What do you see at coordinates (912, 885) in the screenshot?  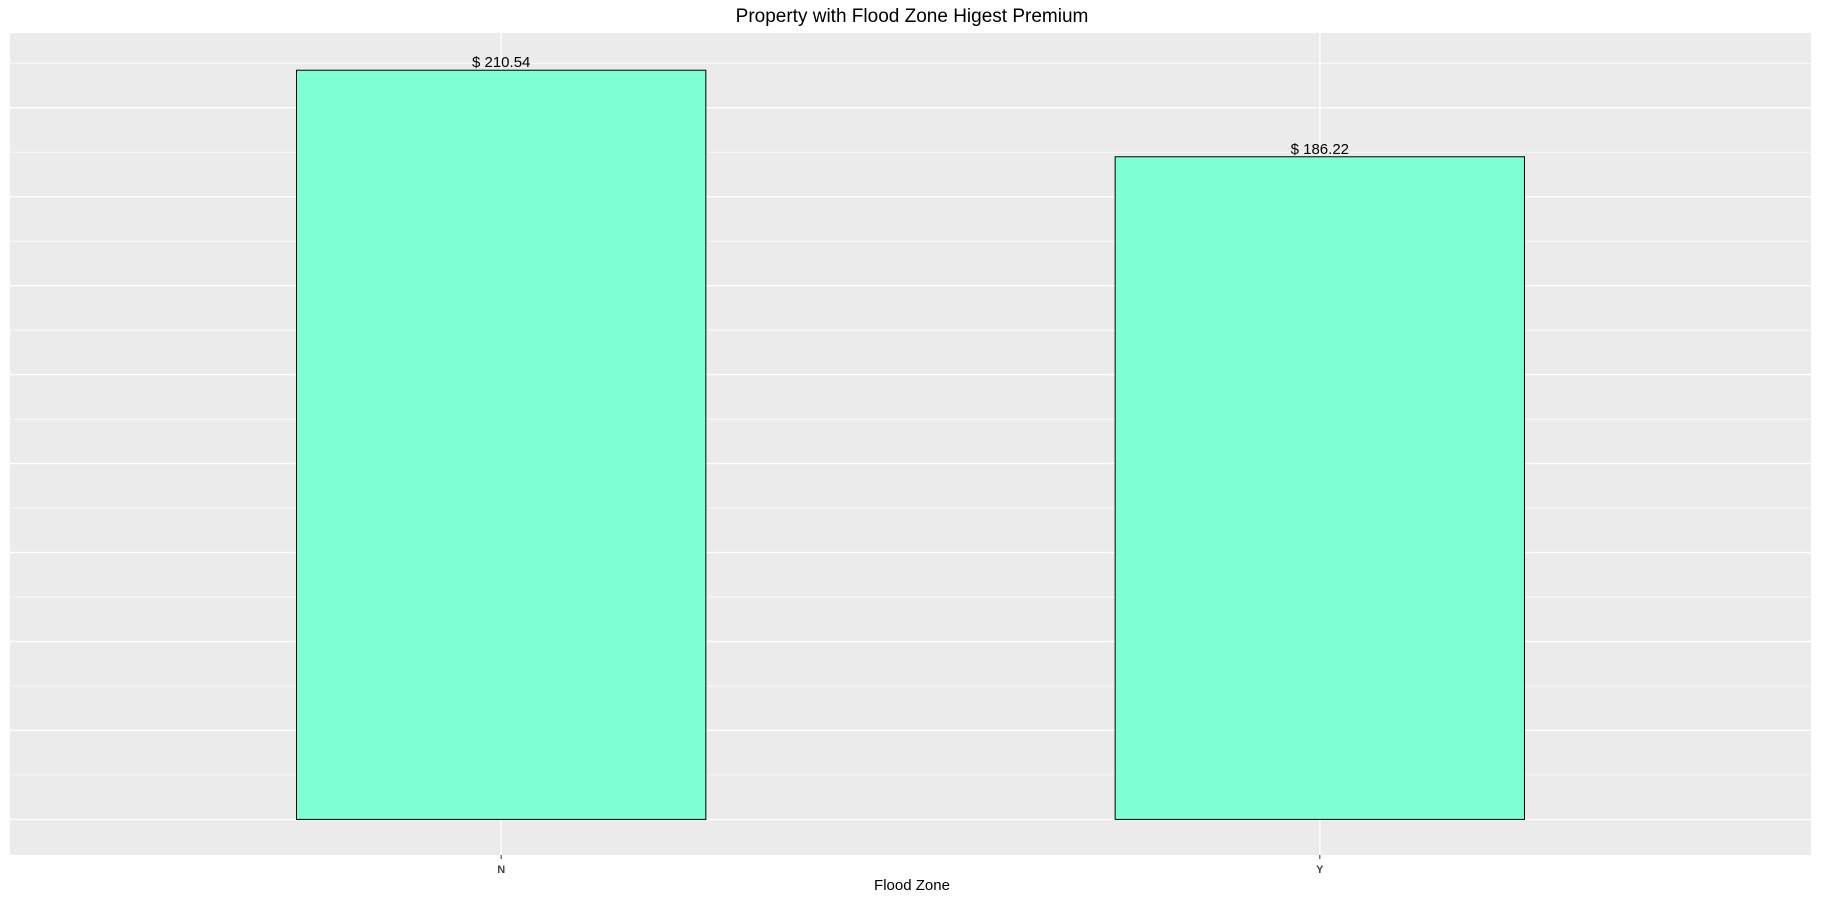 I see `x-axis-title: Flood Zone` at bounding box center [912, 885].